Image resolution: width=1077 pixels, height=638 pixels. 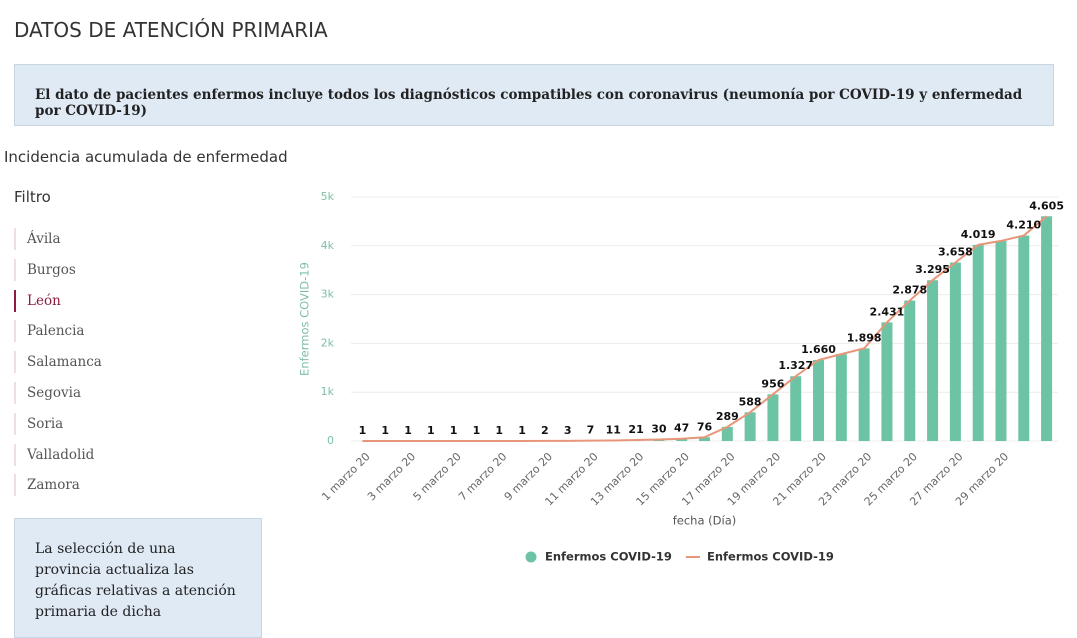 I want to click on y-tick-label: 3k, so click(x=328, y=294).